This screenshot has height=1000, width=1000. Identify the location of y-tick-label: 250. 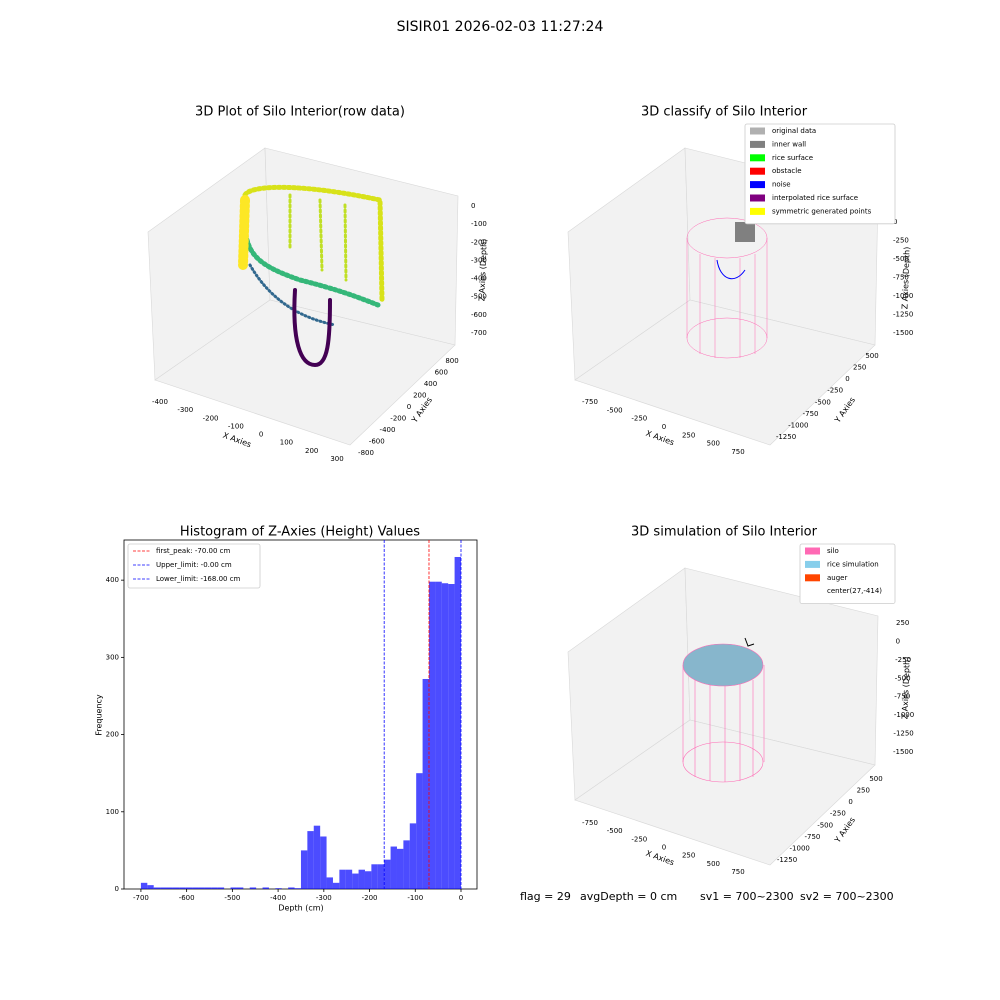
(863, 791).